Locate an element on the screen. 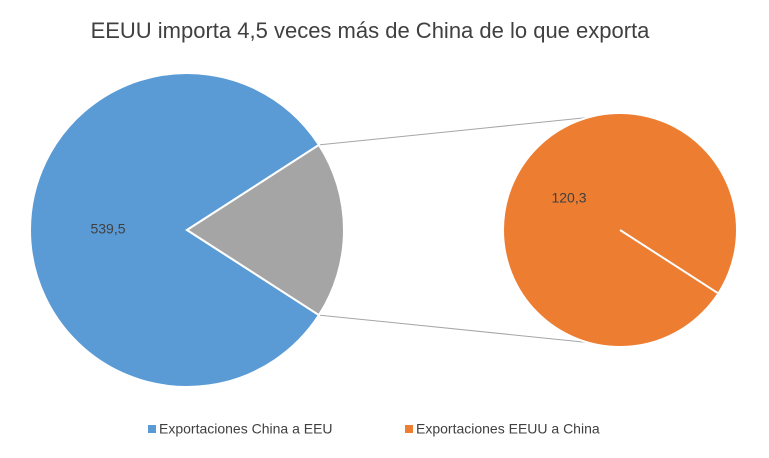 The height and width of the screenshot is (458, 769). legend-label: Exportaciones China a EEU is located at coordinates (246, 429).